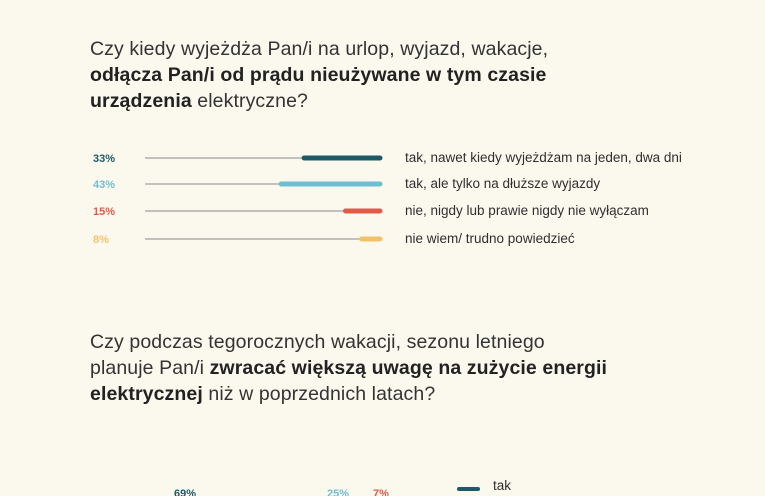  Describe the element at coordinates (338, 492) in the screenshot. I see `value-label: 25%` at that location.